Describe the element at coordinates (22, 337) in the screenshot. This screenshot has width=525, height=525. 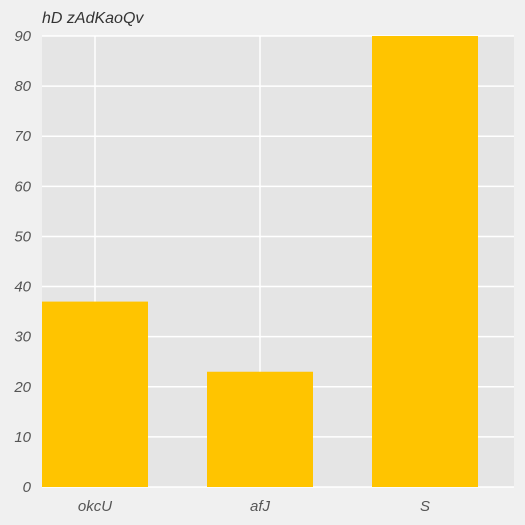
I see `y-tick-label: 30` at that location.